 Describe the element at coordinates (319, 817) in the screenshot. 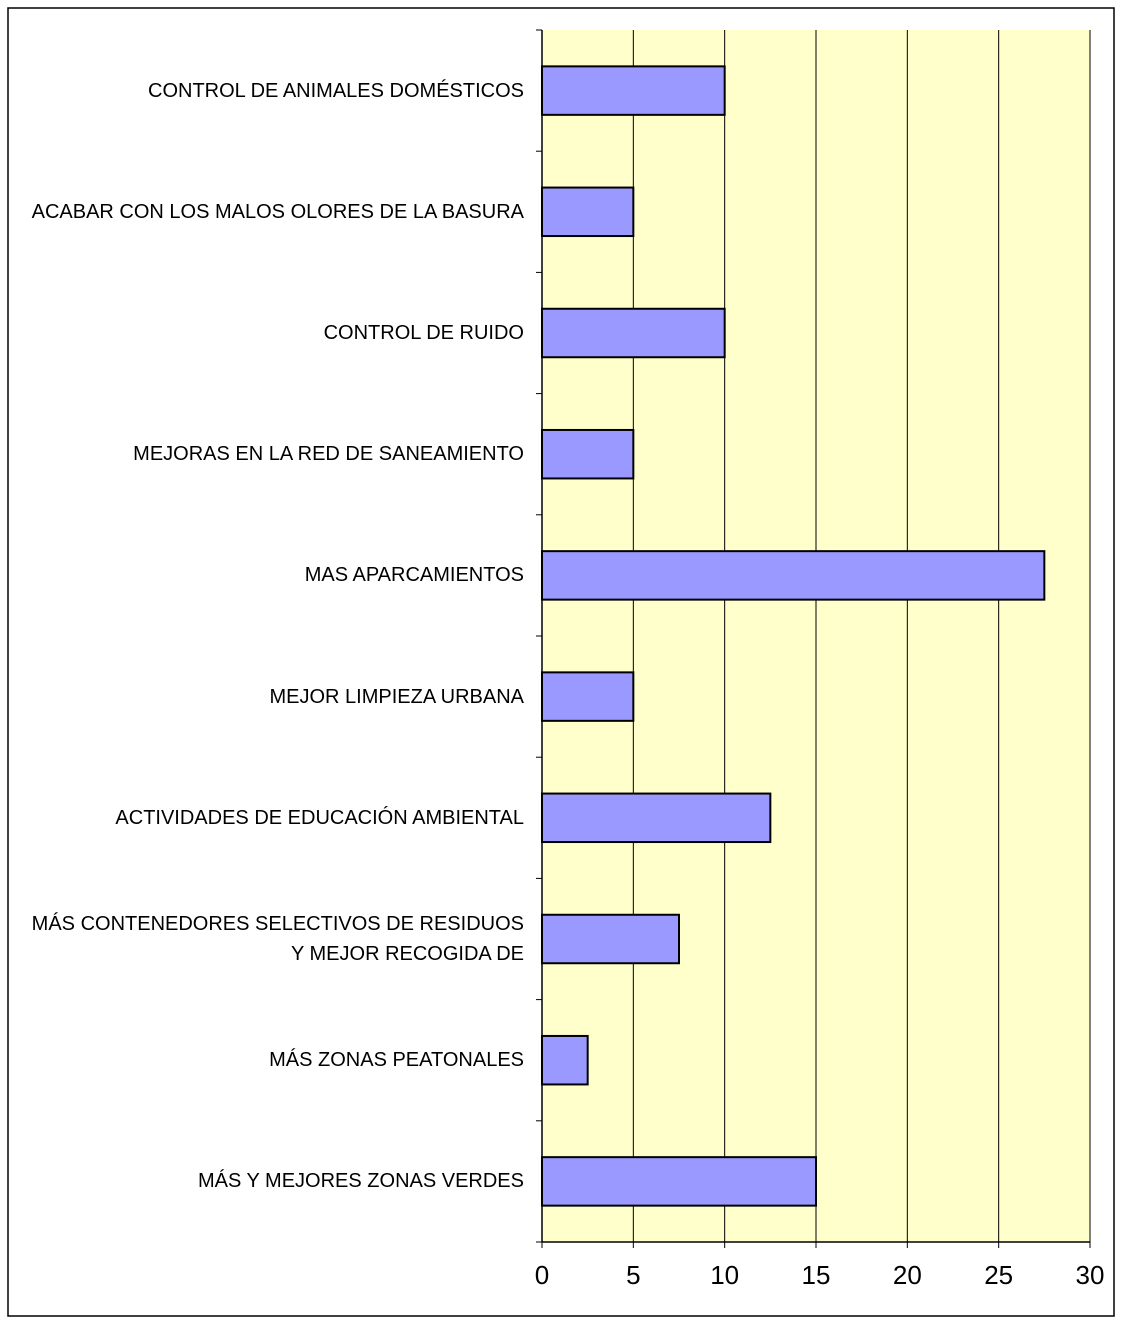

I see `y-tick-label: ACTIVIDADES DE EDUCACIÓN AMBIENTAL` at that location.